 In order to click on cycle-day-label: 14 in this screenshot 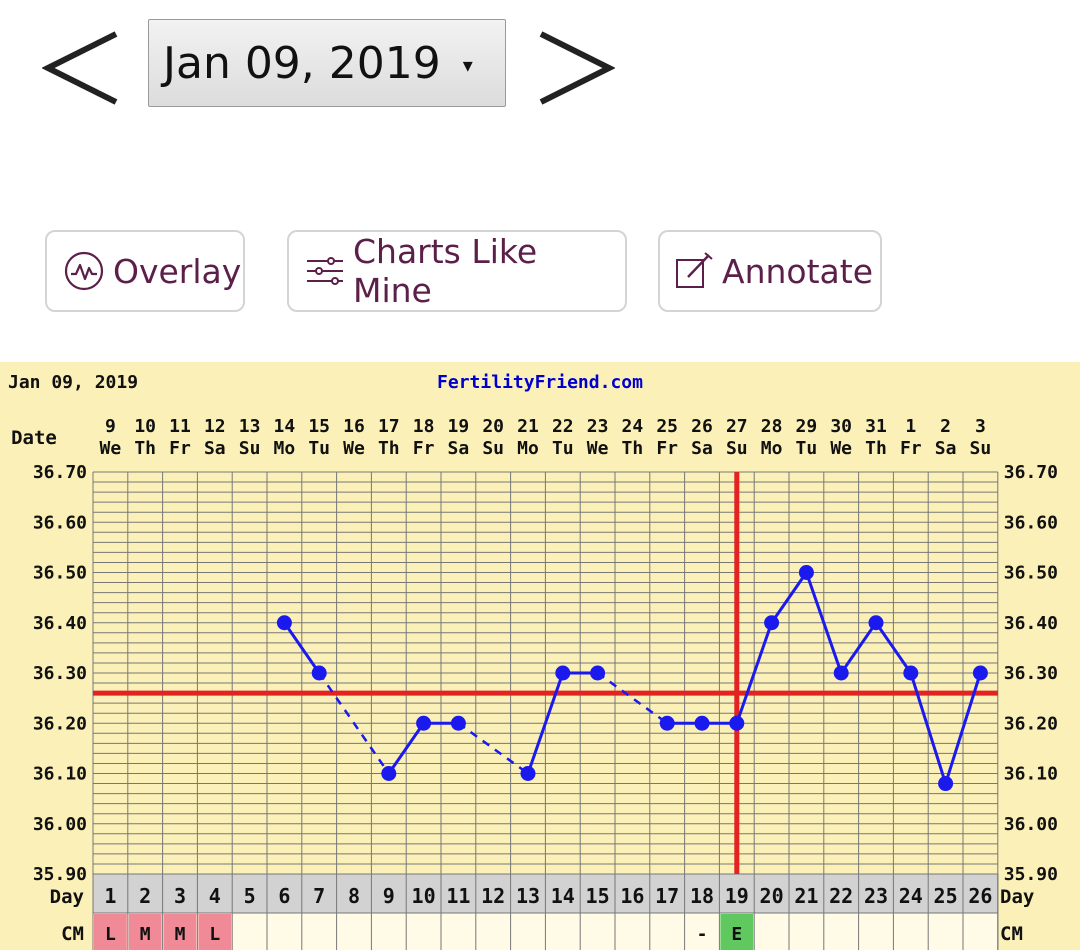, I will do `click(563, 896)`.